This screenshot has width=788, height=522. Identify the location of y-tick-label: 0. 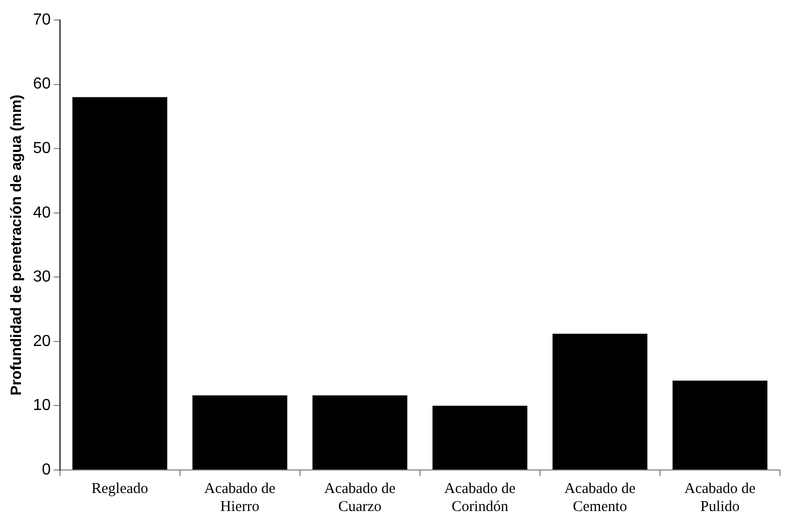
(46, 469).